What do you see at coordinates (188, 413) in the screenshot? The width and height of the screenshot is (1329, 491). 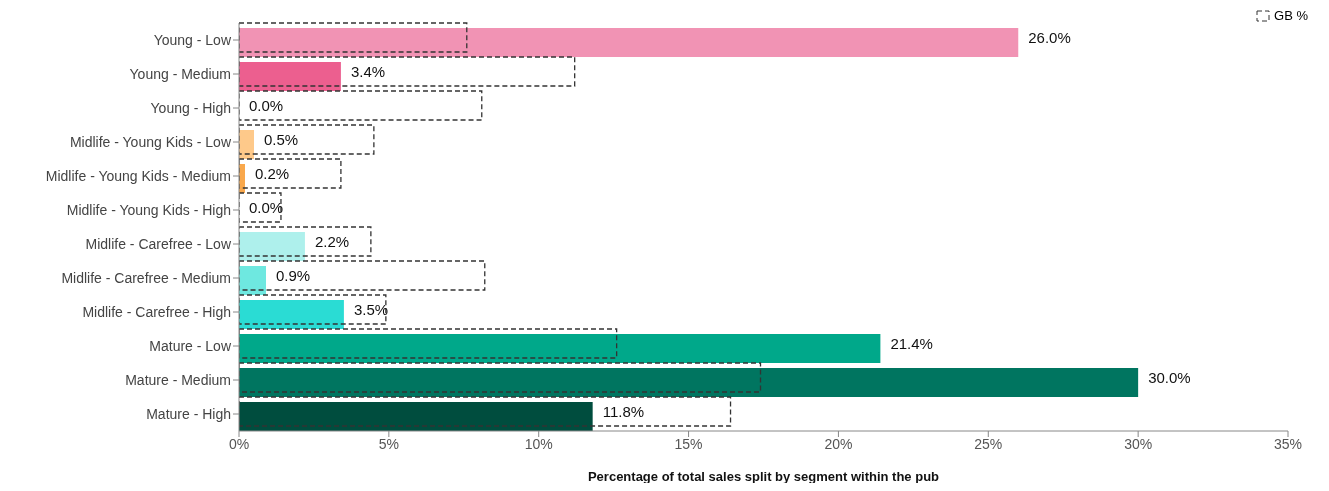 I see `y-tick-label: Mature - High` at bounding box center [188, 413].